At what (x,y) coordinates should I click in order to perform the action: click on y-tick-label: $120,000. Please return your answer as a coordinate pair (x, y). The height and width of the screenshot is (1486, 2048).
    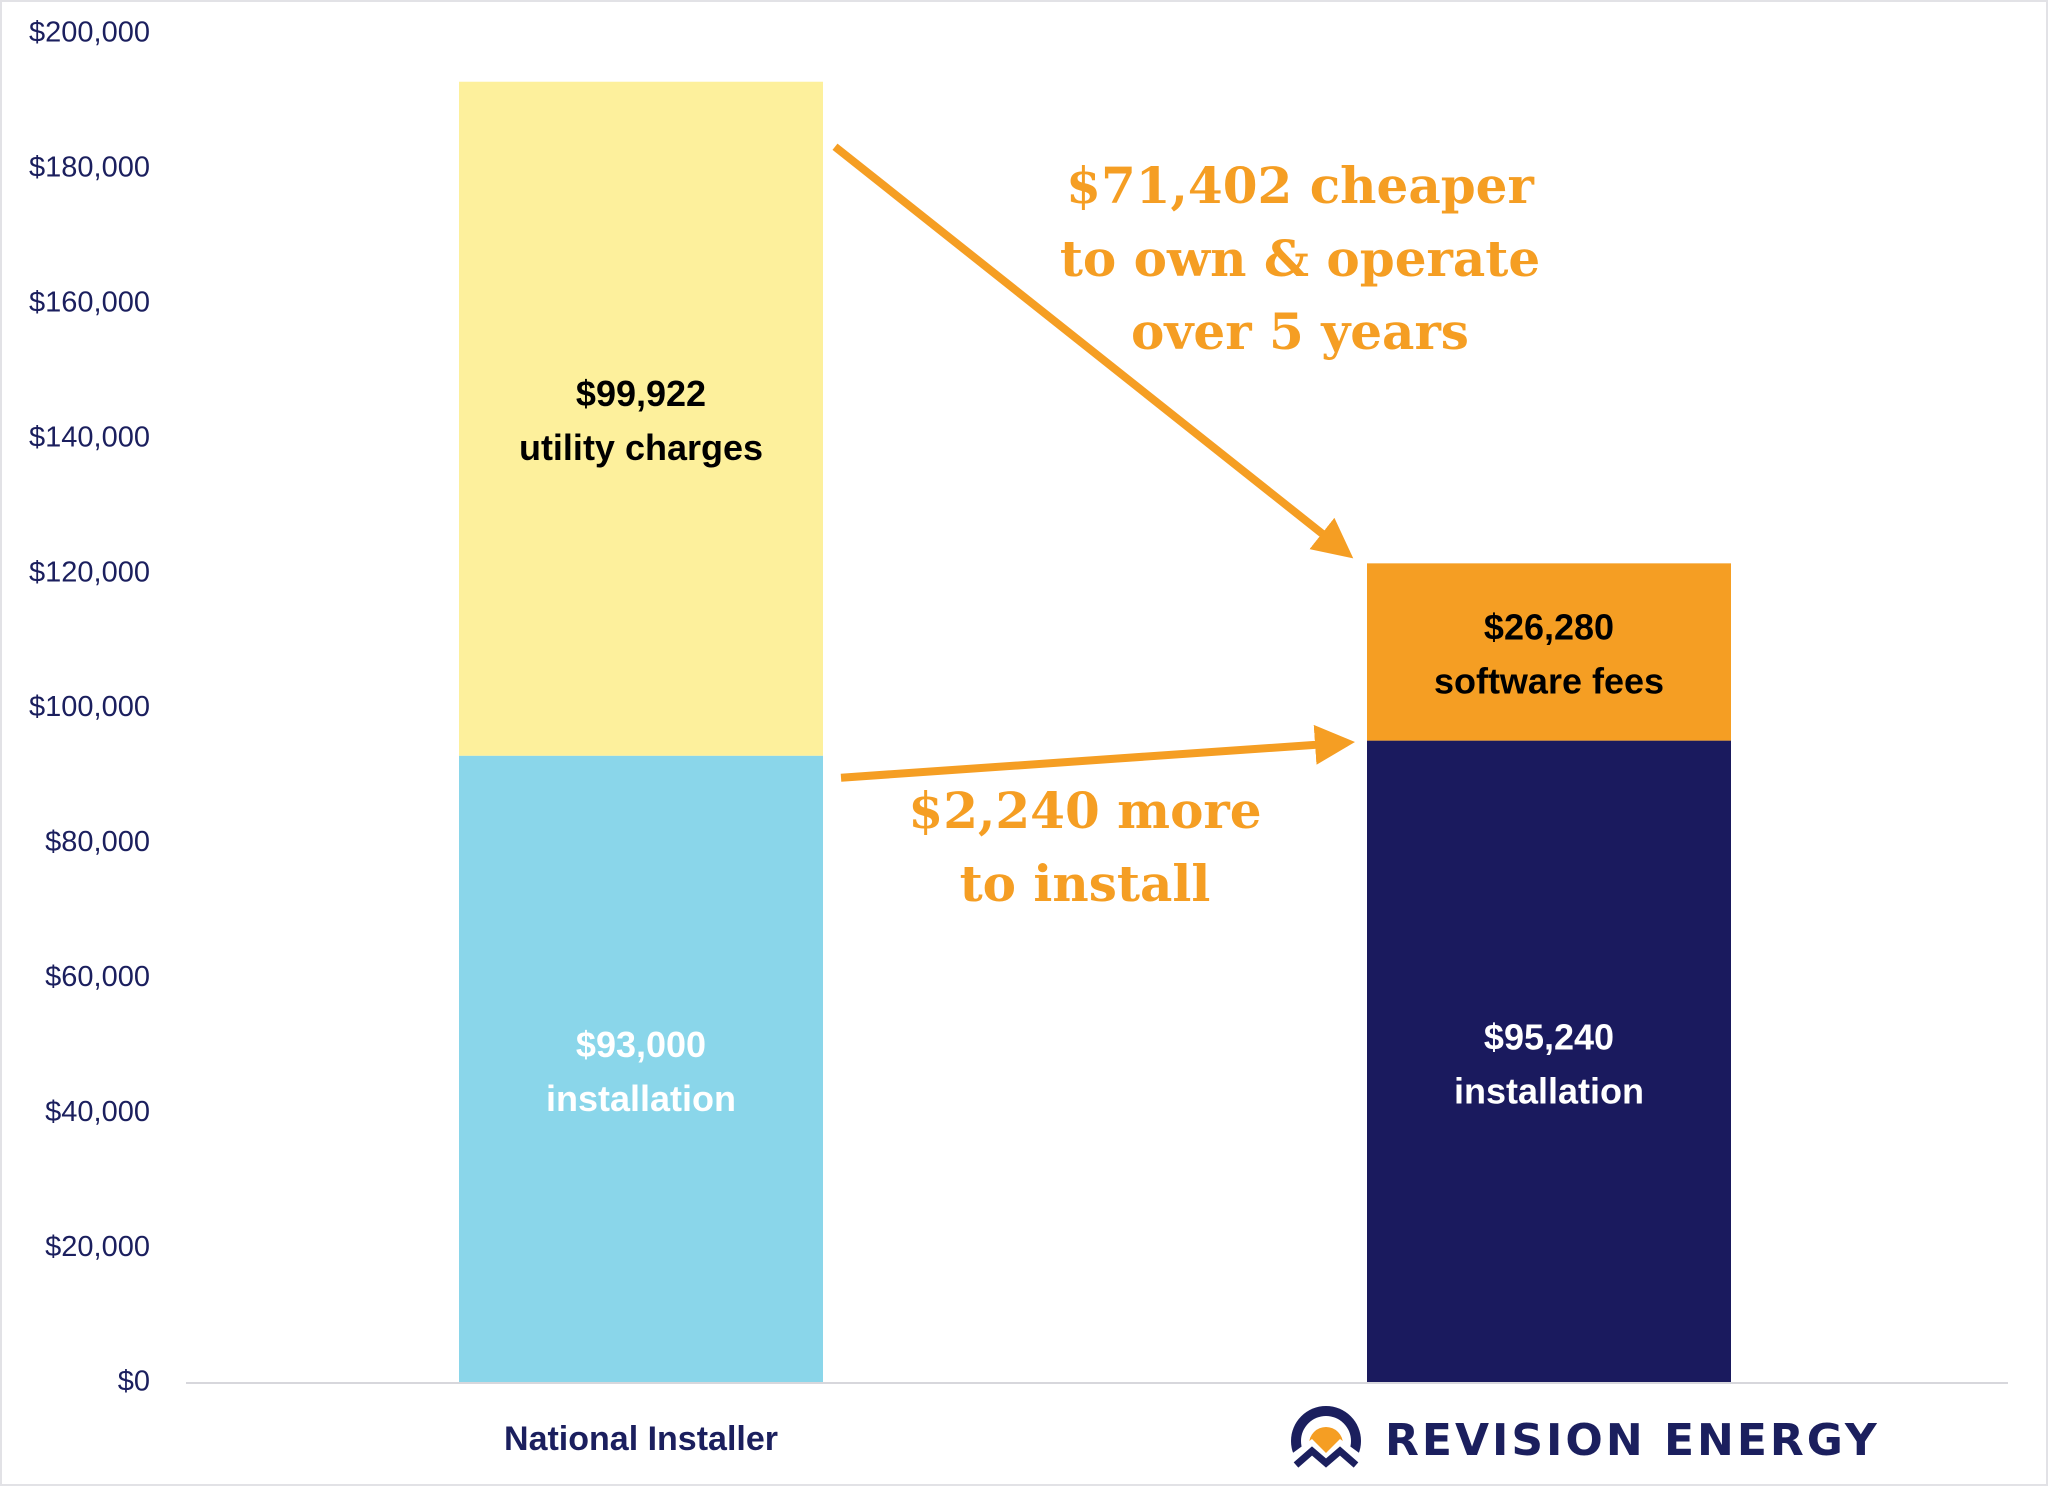
    Looking at the image, I should click on (89, 572).